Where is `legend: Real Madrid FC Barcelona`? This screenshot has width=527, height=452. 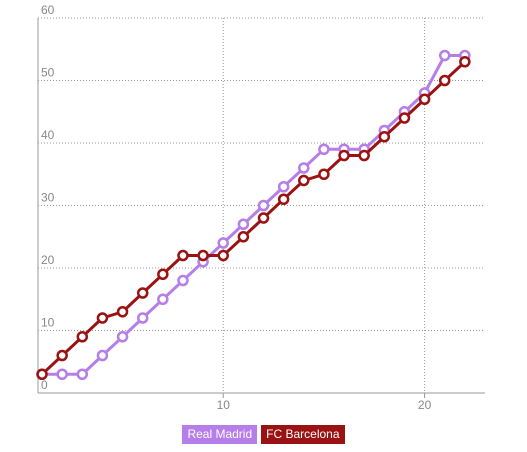
legend: Real Madrid FC Barcelona is located at coordinates (263, 434).